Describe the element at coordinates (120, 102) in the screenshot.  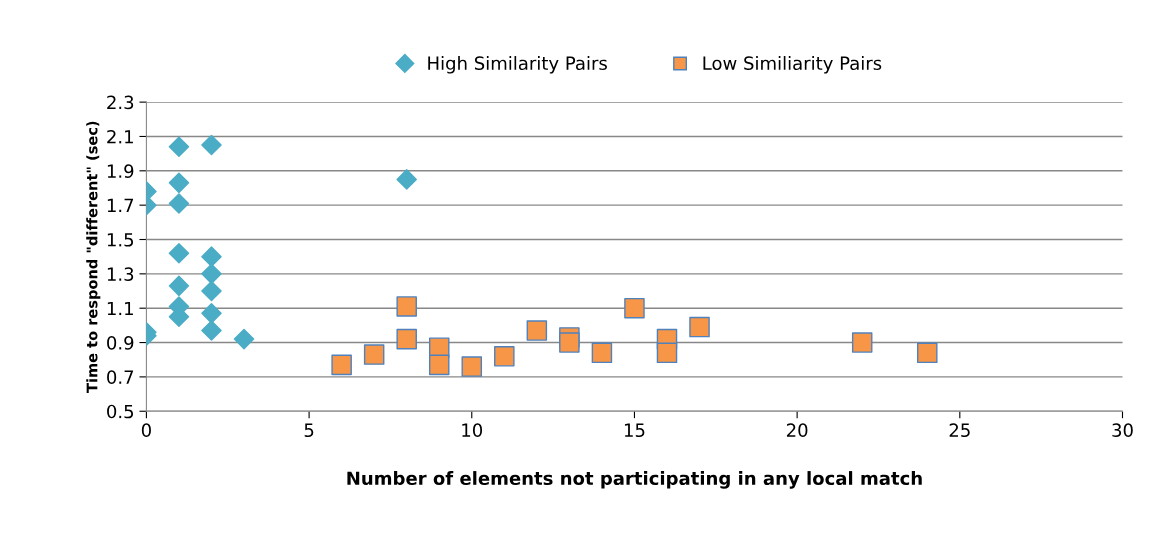
I see `y-tick-label: 2.3` at that location.